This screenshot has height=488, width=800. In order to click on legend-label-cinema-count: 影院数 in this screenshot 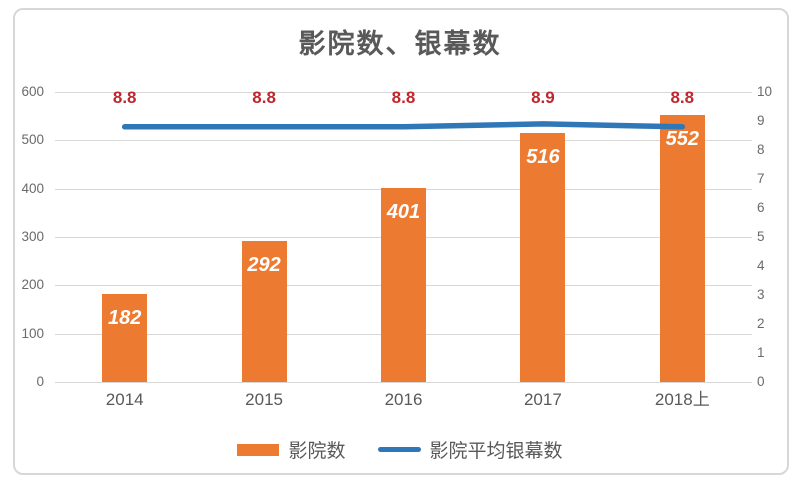, I will do `click(317, 451)`.